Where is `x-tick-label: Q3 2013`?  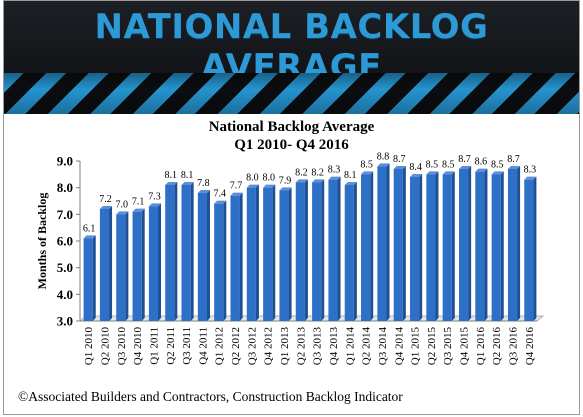
x-tick-label: Q3 2013 is located at coordinates (318, 346).